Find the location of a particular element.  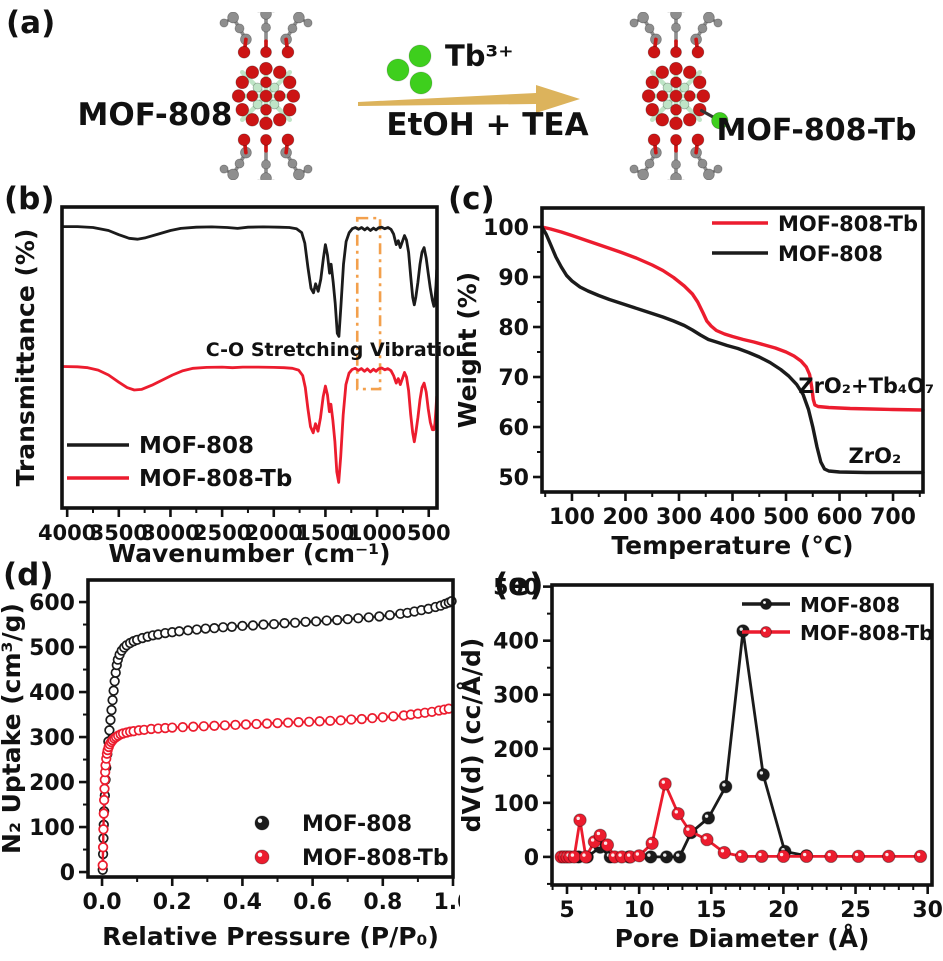

y-tick-label: 80 is located at coordinates (513, 328).